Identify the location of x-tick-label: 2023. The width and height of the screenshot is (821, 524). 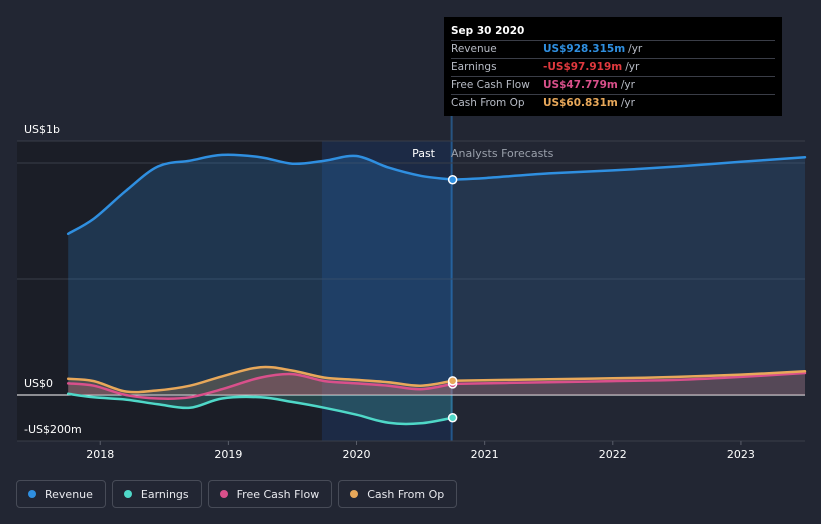
(741, 454).